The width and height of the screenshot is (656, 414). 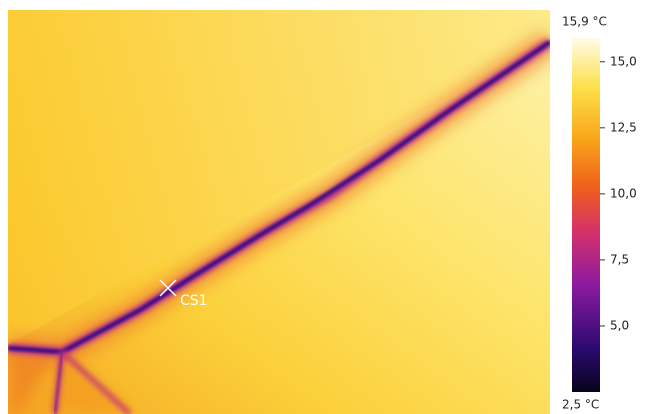 What do you see at coordinates (194, 301) in the screenshot?
I see `marker-label: CS1` at bounding box center [194, 301].